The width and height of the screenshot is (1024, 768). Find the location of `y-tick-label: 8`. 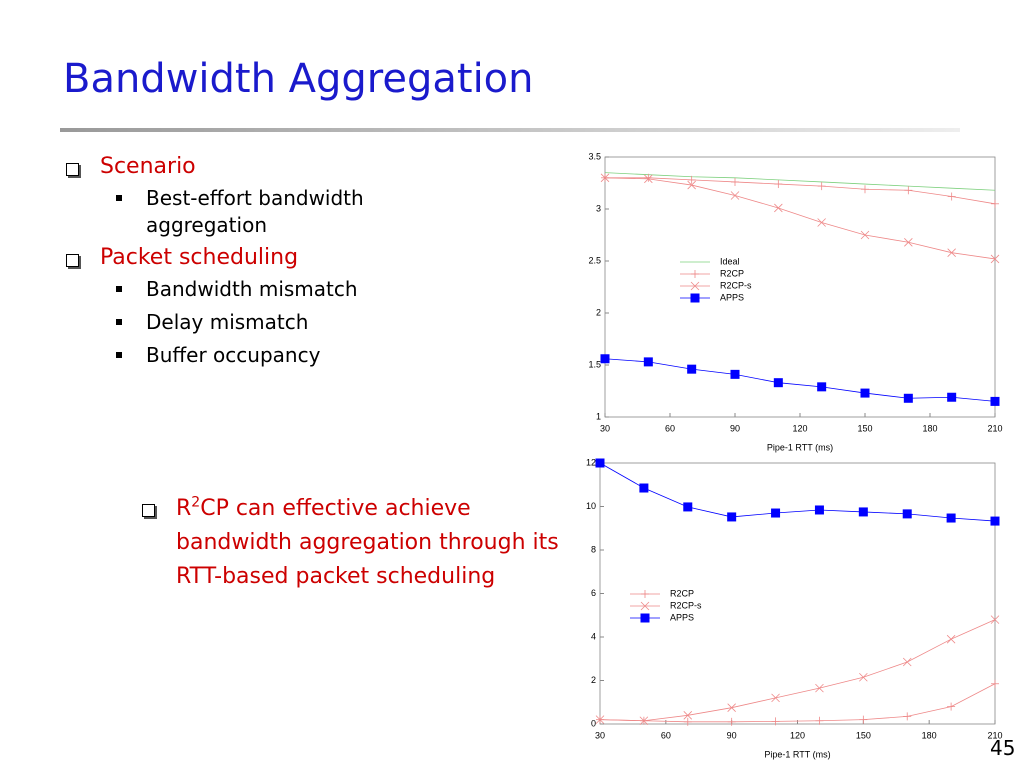

y-tick-label: 8 is located at coordinates (593, 549).